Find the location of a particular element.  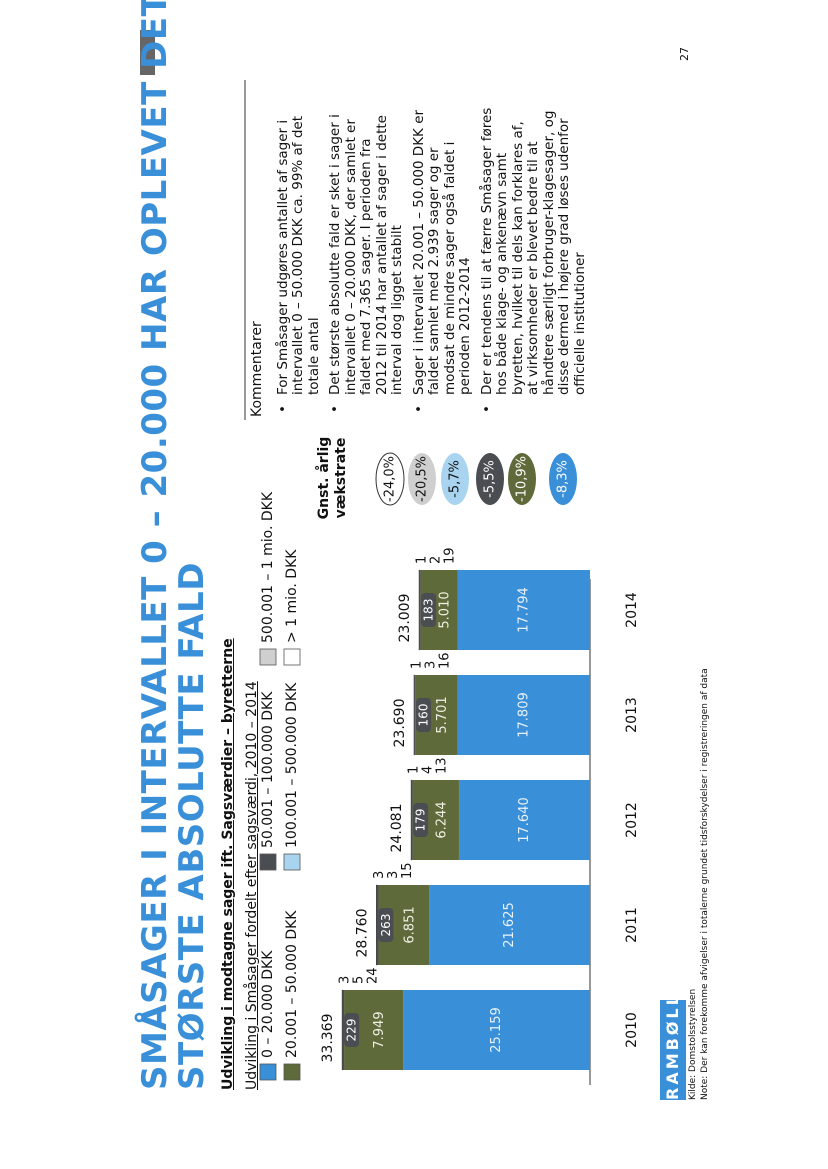

value-label: 2 is located at coordinates (436, 560).